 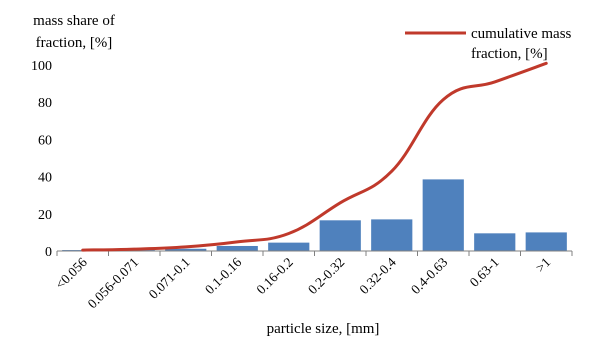 What do you see at coordinates (45, 103) in the screenshot?
I see `y-tick-label: 80` at bounding box center [45, 103].